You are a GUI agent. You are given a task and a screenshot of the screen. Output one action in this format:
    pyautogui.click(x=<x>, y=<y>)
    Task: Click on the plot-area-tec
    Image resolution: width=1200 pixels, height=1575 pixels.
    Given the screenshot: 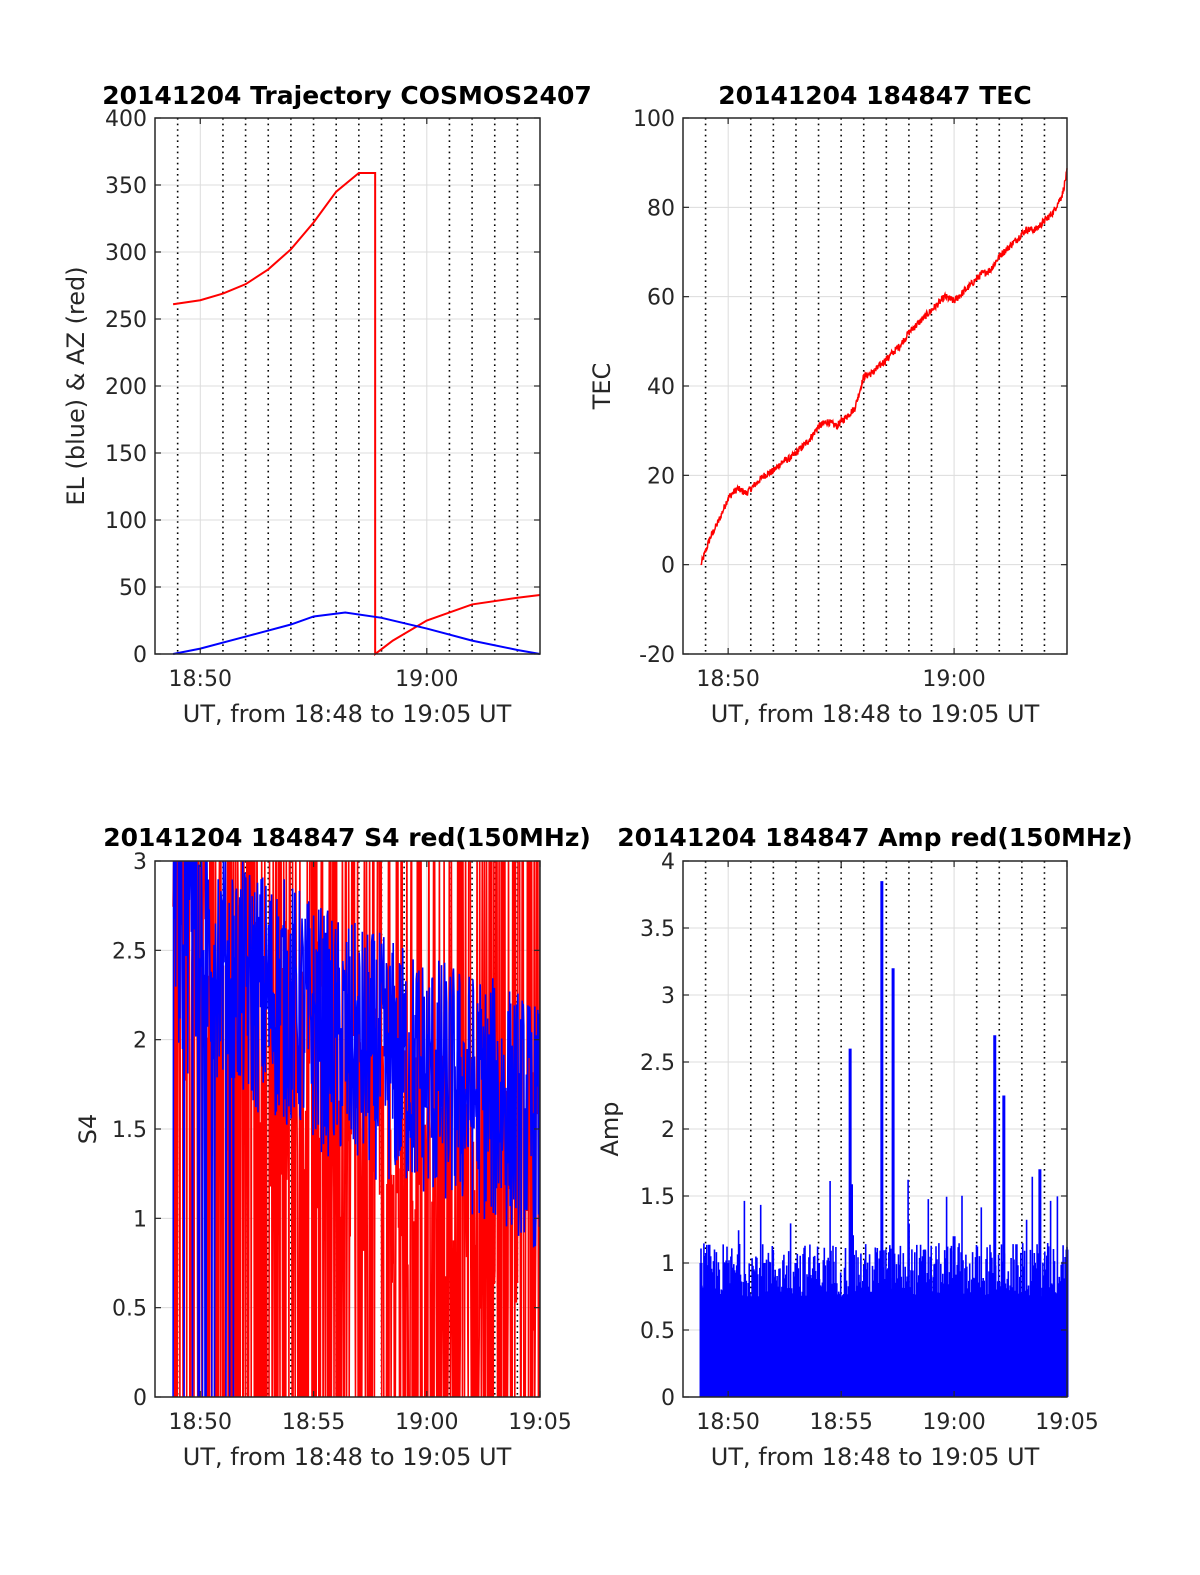 What is the action you would take?
    pyautogui.click(x=884, y=367)
    